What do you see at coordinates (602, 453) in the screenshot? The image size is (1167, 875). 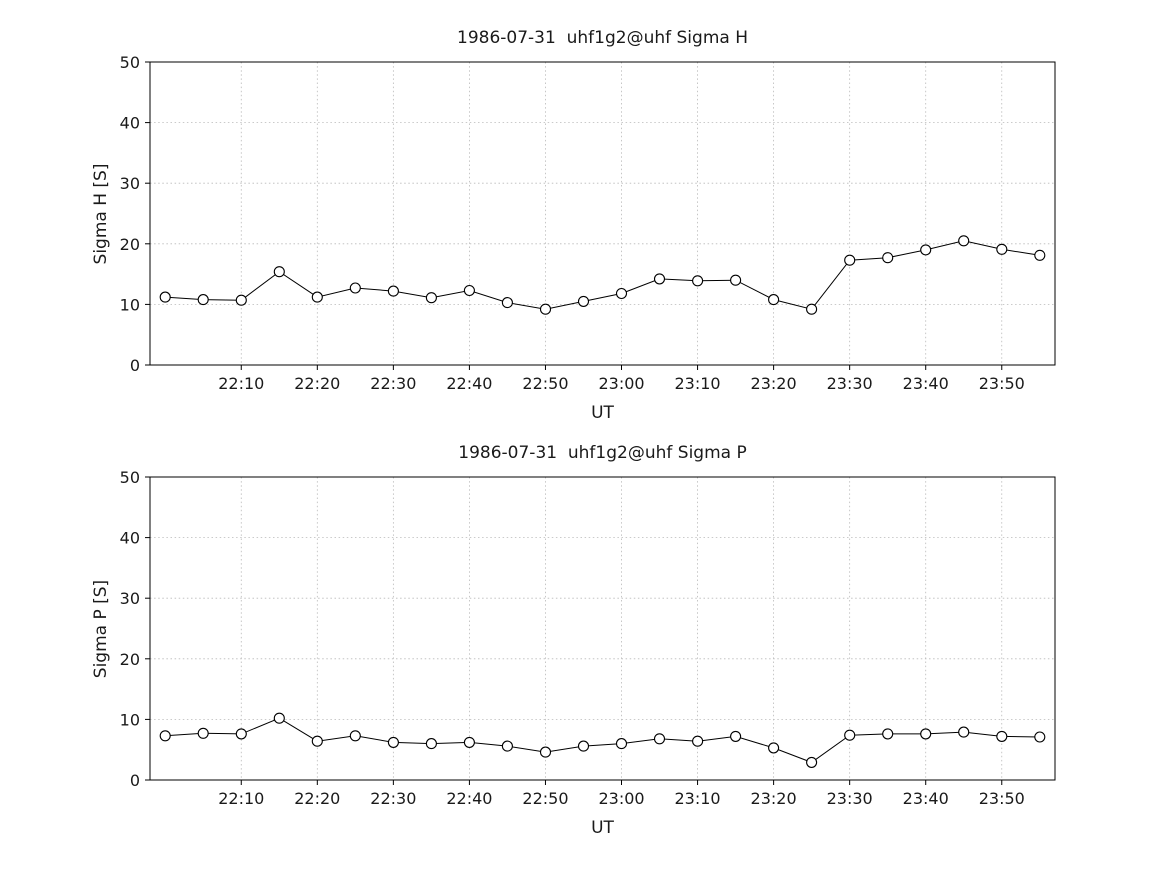 I see `chart-title: 1986-07-31 uhf1g2@uhf Sigma P` at bounding box center [602, 453].